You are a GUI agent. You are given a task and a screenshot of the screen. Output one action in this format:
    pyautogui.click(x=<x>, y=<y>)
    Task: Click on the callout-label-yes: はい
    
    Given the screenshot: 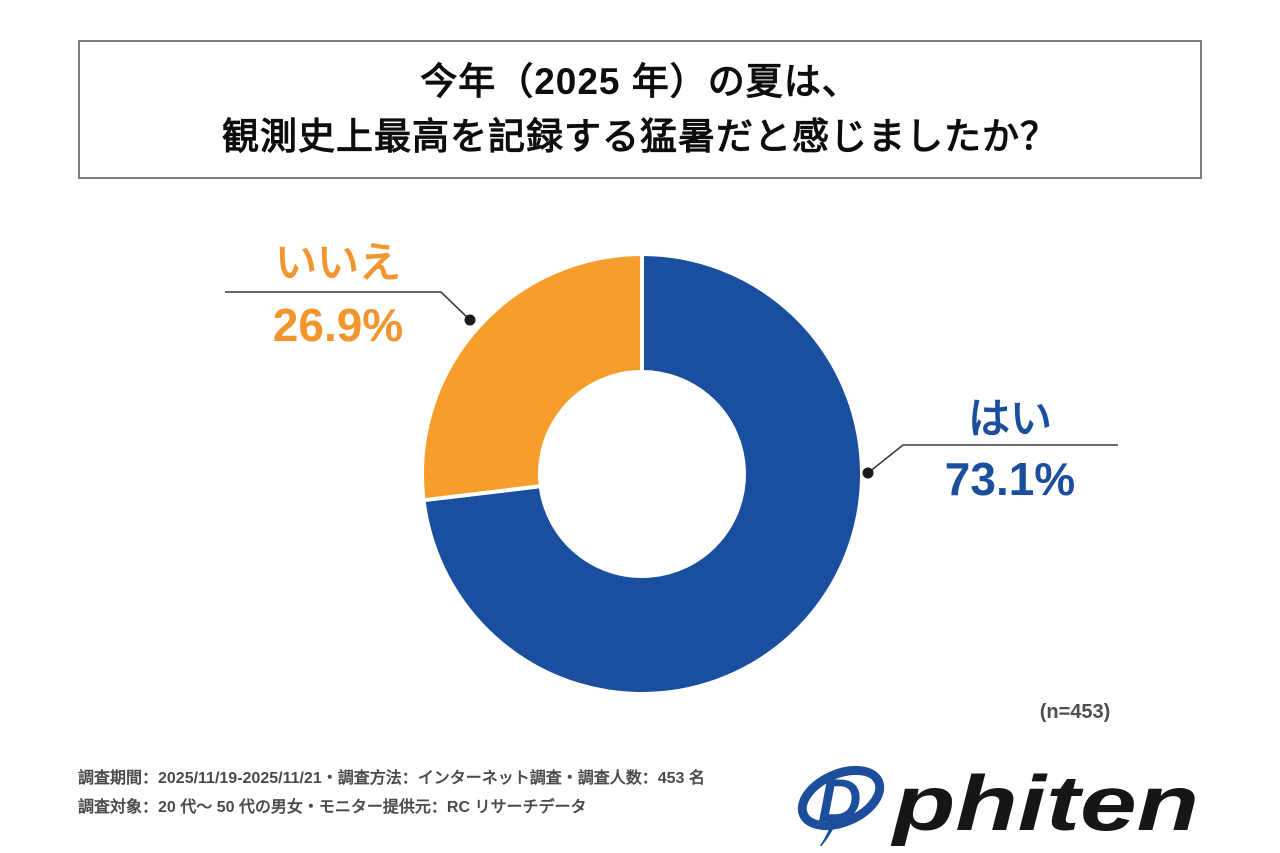 What is the action you would take?
    pyautogui.click(x=1009, y=418)
    